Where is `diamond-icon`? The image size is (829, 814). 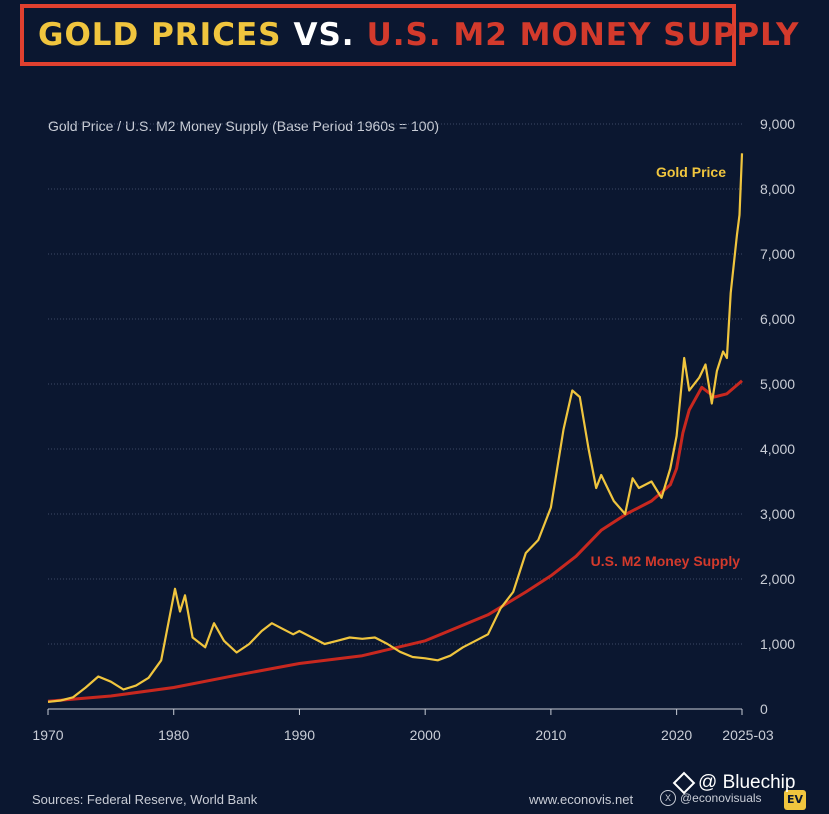
diamond-icon is located at coordinates (684, 783).